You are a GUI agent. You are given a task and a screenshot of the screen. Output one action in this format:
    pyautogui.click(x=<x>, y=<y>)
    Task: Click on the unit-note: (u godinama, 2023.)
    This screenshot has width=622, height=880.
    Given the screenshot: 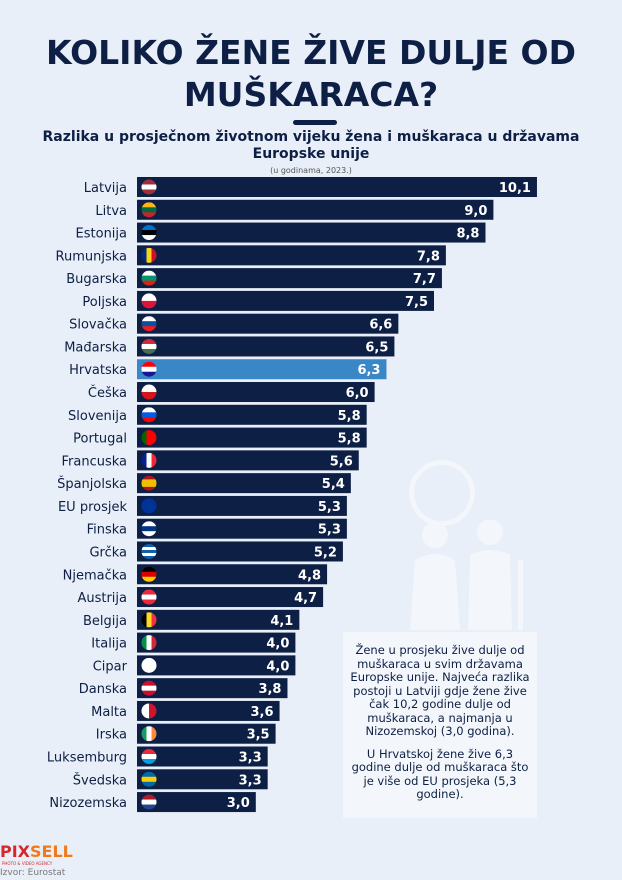 What is the action you would take?
    pyautogui.click(x=311, y=170)
    